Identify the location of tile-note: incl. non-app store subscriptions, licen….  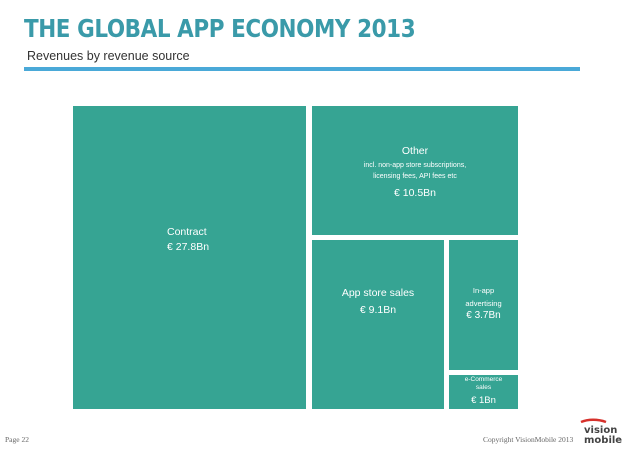
(415, 171).